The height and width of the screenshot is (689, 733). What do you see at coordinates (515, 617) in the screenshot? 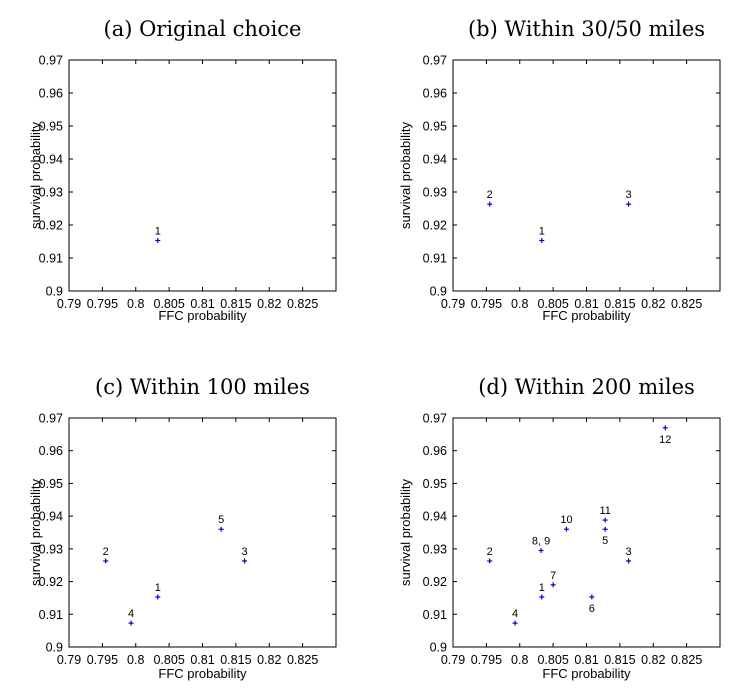
I see `data-point: 4` at bounding box center [515, 617].